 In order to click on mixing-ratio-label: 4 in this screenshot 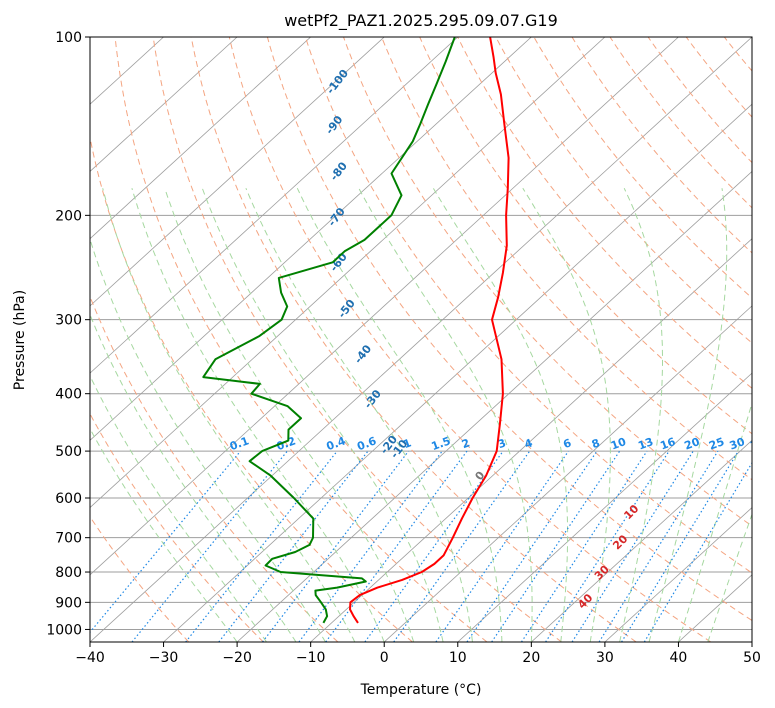, I will do `click(529, 443)`.